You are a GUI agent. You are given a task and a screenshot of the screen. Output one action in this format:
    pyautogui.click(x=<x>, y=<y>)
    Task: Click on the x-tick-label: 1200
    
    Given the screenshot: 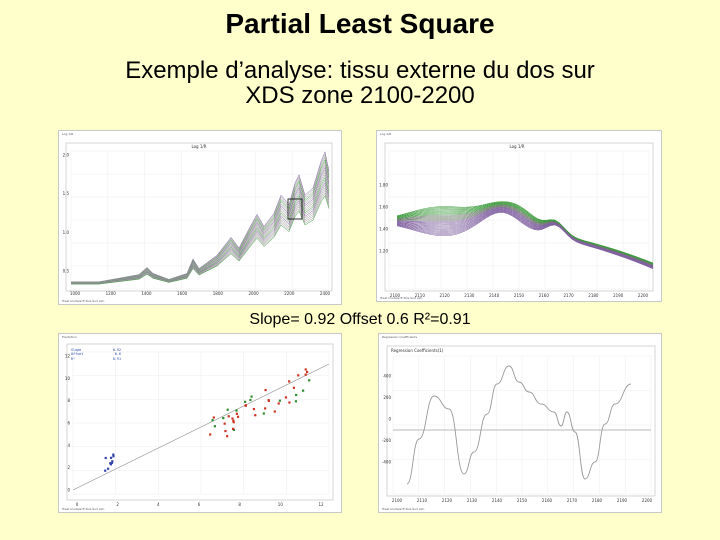 What is the action you would take?
    pyautogui.click(x=111, y=293)
    